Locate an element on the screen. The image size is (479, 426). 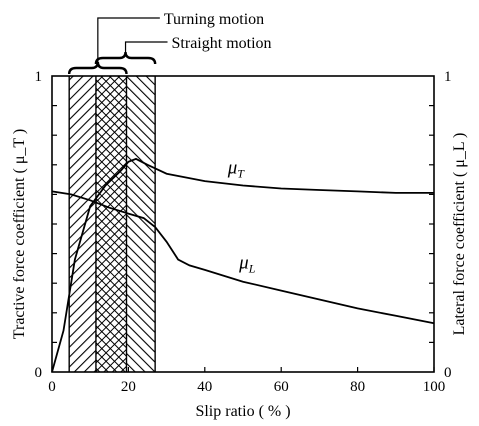
straight-motion-leader is located at coordinates (146, 46).